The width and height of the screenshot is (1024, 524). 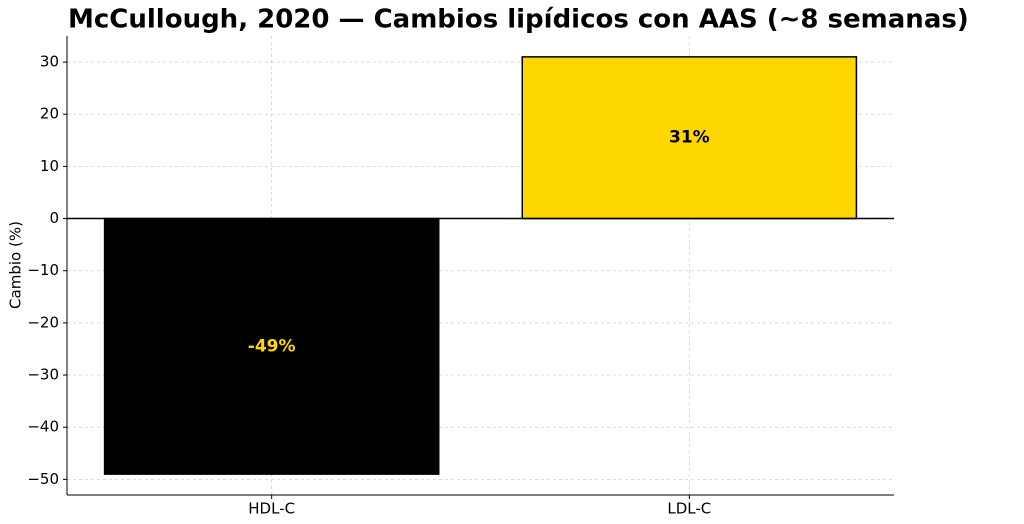 What do you see at coordinates (16, 265) in the screenshot?
I see `y-axis-label: Cambio (%)` at bounding box center [16, 265].